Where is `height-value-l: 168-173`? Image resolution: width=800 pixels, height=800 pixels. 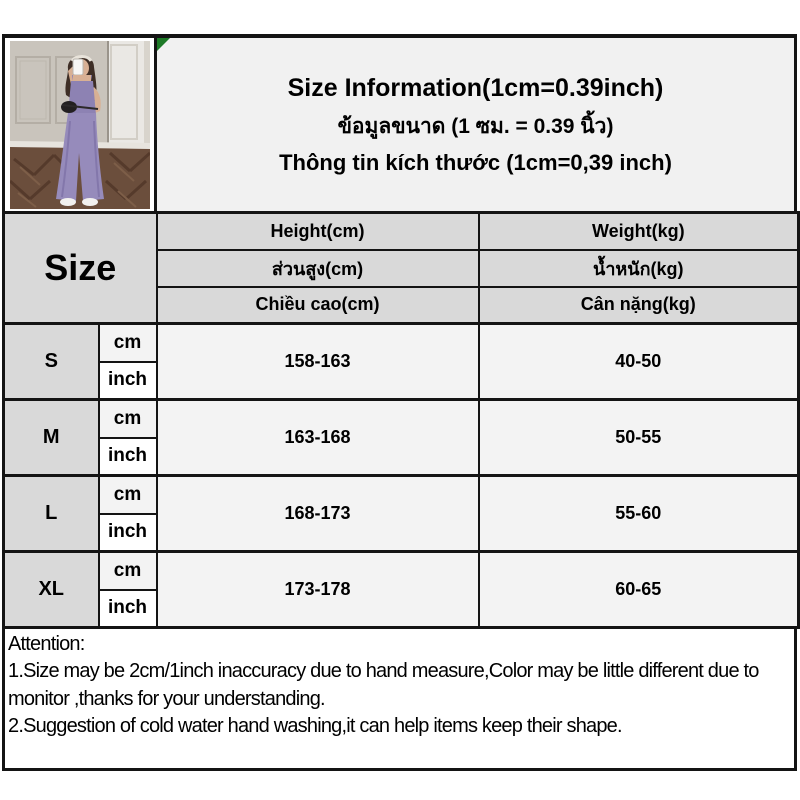
height-value-l: 168-173 is located at coordinates (317, 513).